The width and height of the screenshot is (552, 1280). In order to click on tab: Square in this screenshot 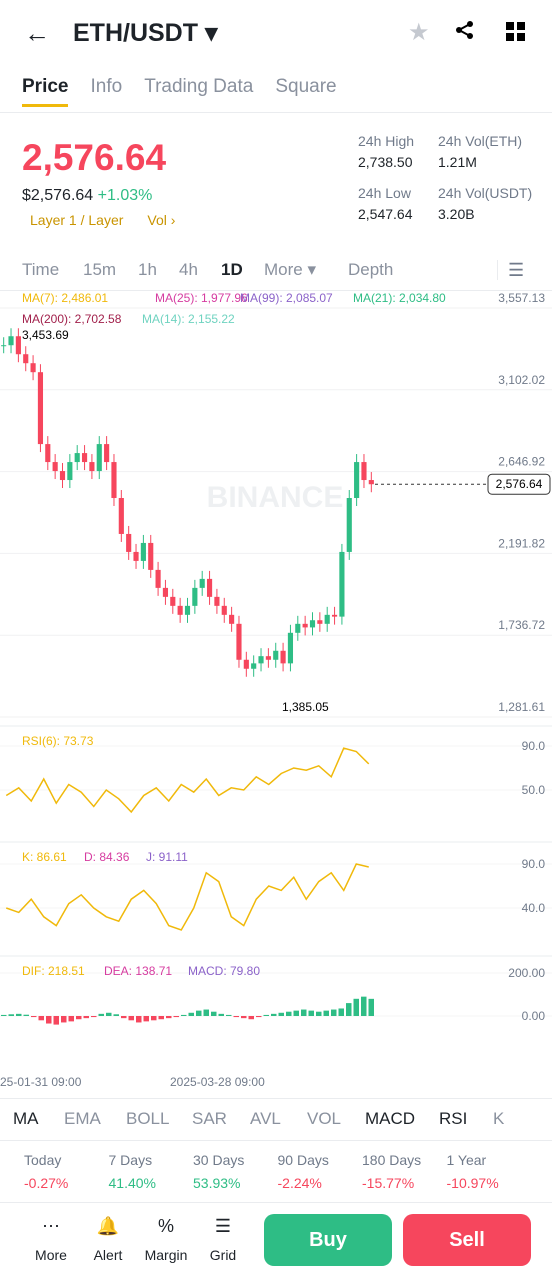, I will do `click(306, 86)`.